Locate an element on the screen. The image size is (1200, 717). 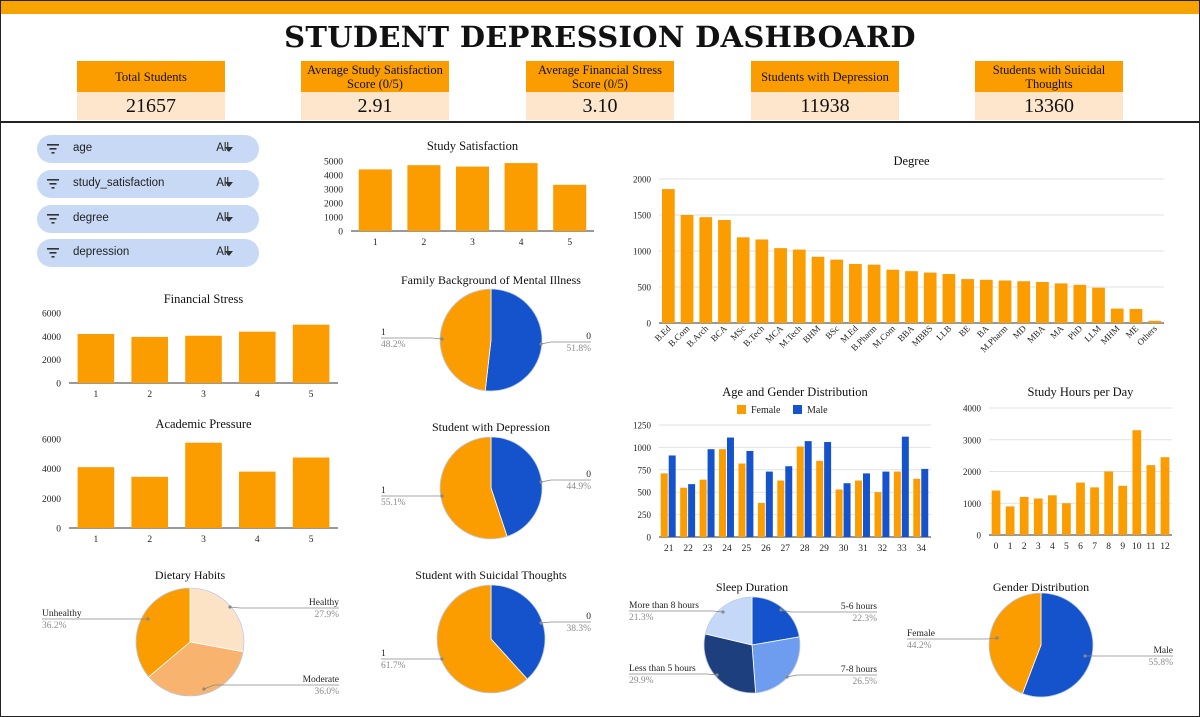
x-tick-label: 25 is located at coordinates (747, 549).